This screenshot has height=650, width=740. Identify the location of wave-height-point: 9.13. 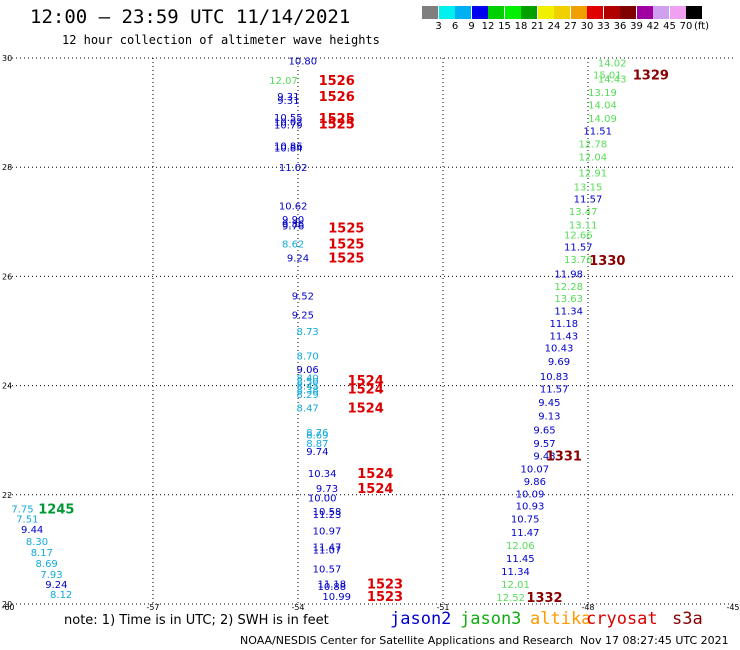
(549, 417).